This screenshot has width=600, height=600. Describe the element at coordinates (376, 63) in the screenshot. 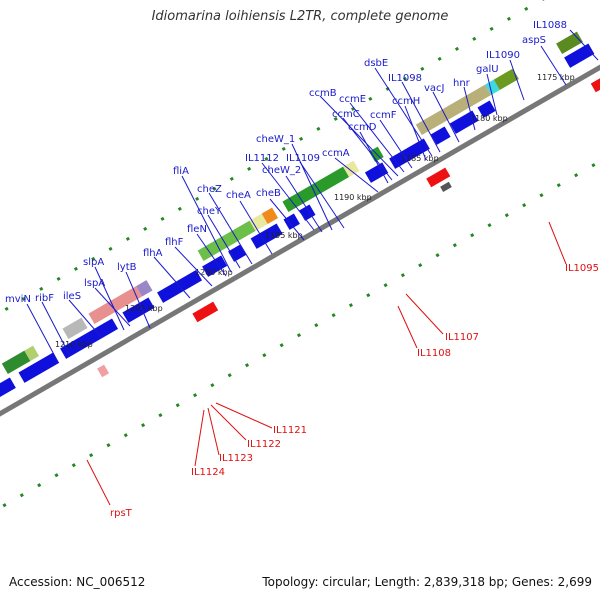

I see `gene-label: dsbE` at that location.